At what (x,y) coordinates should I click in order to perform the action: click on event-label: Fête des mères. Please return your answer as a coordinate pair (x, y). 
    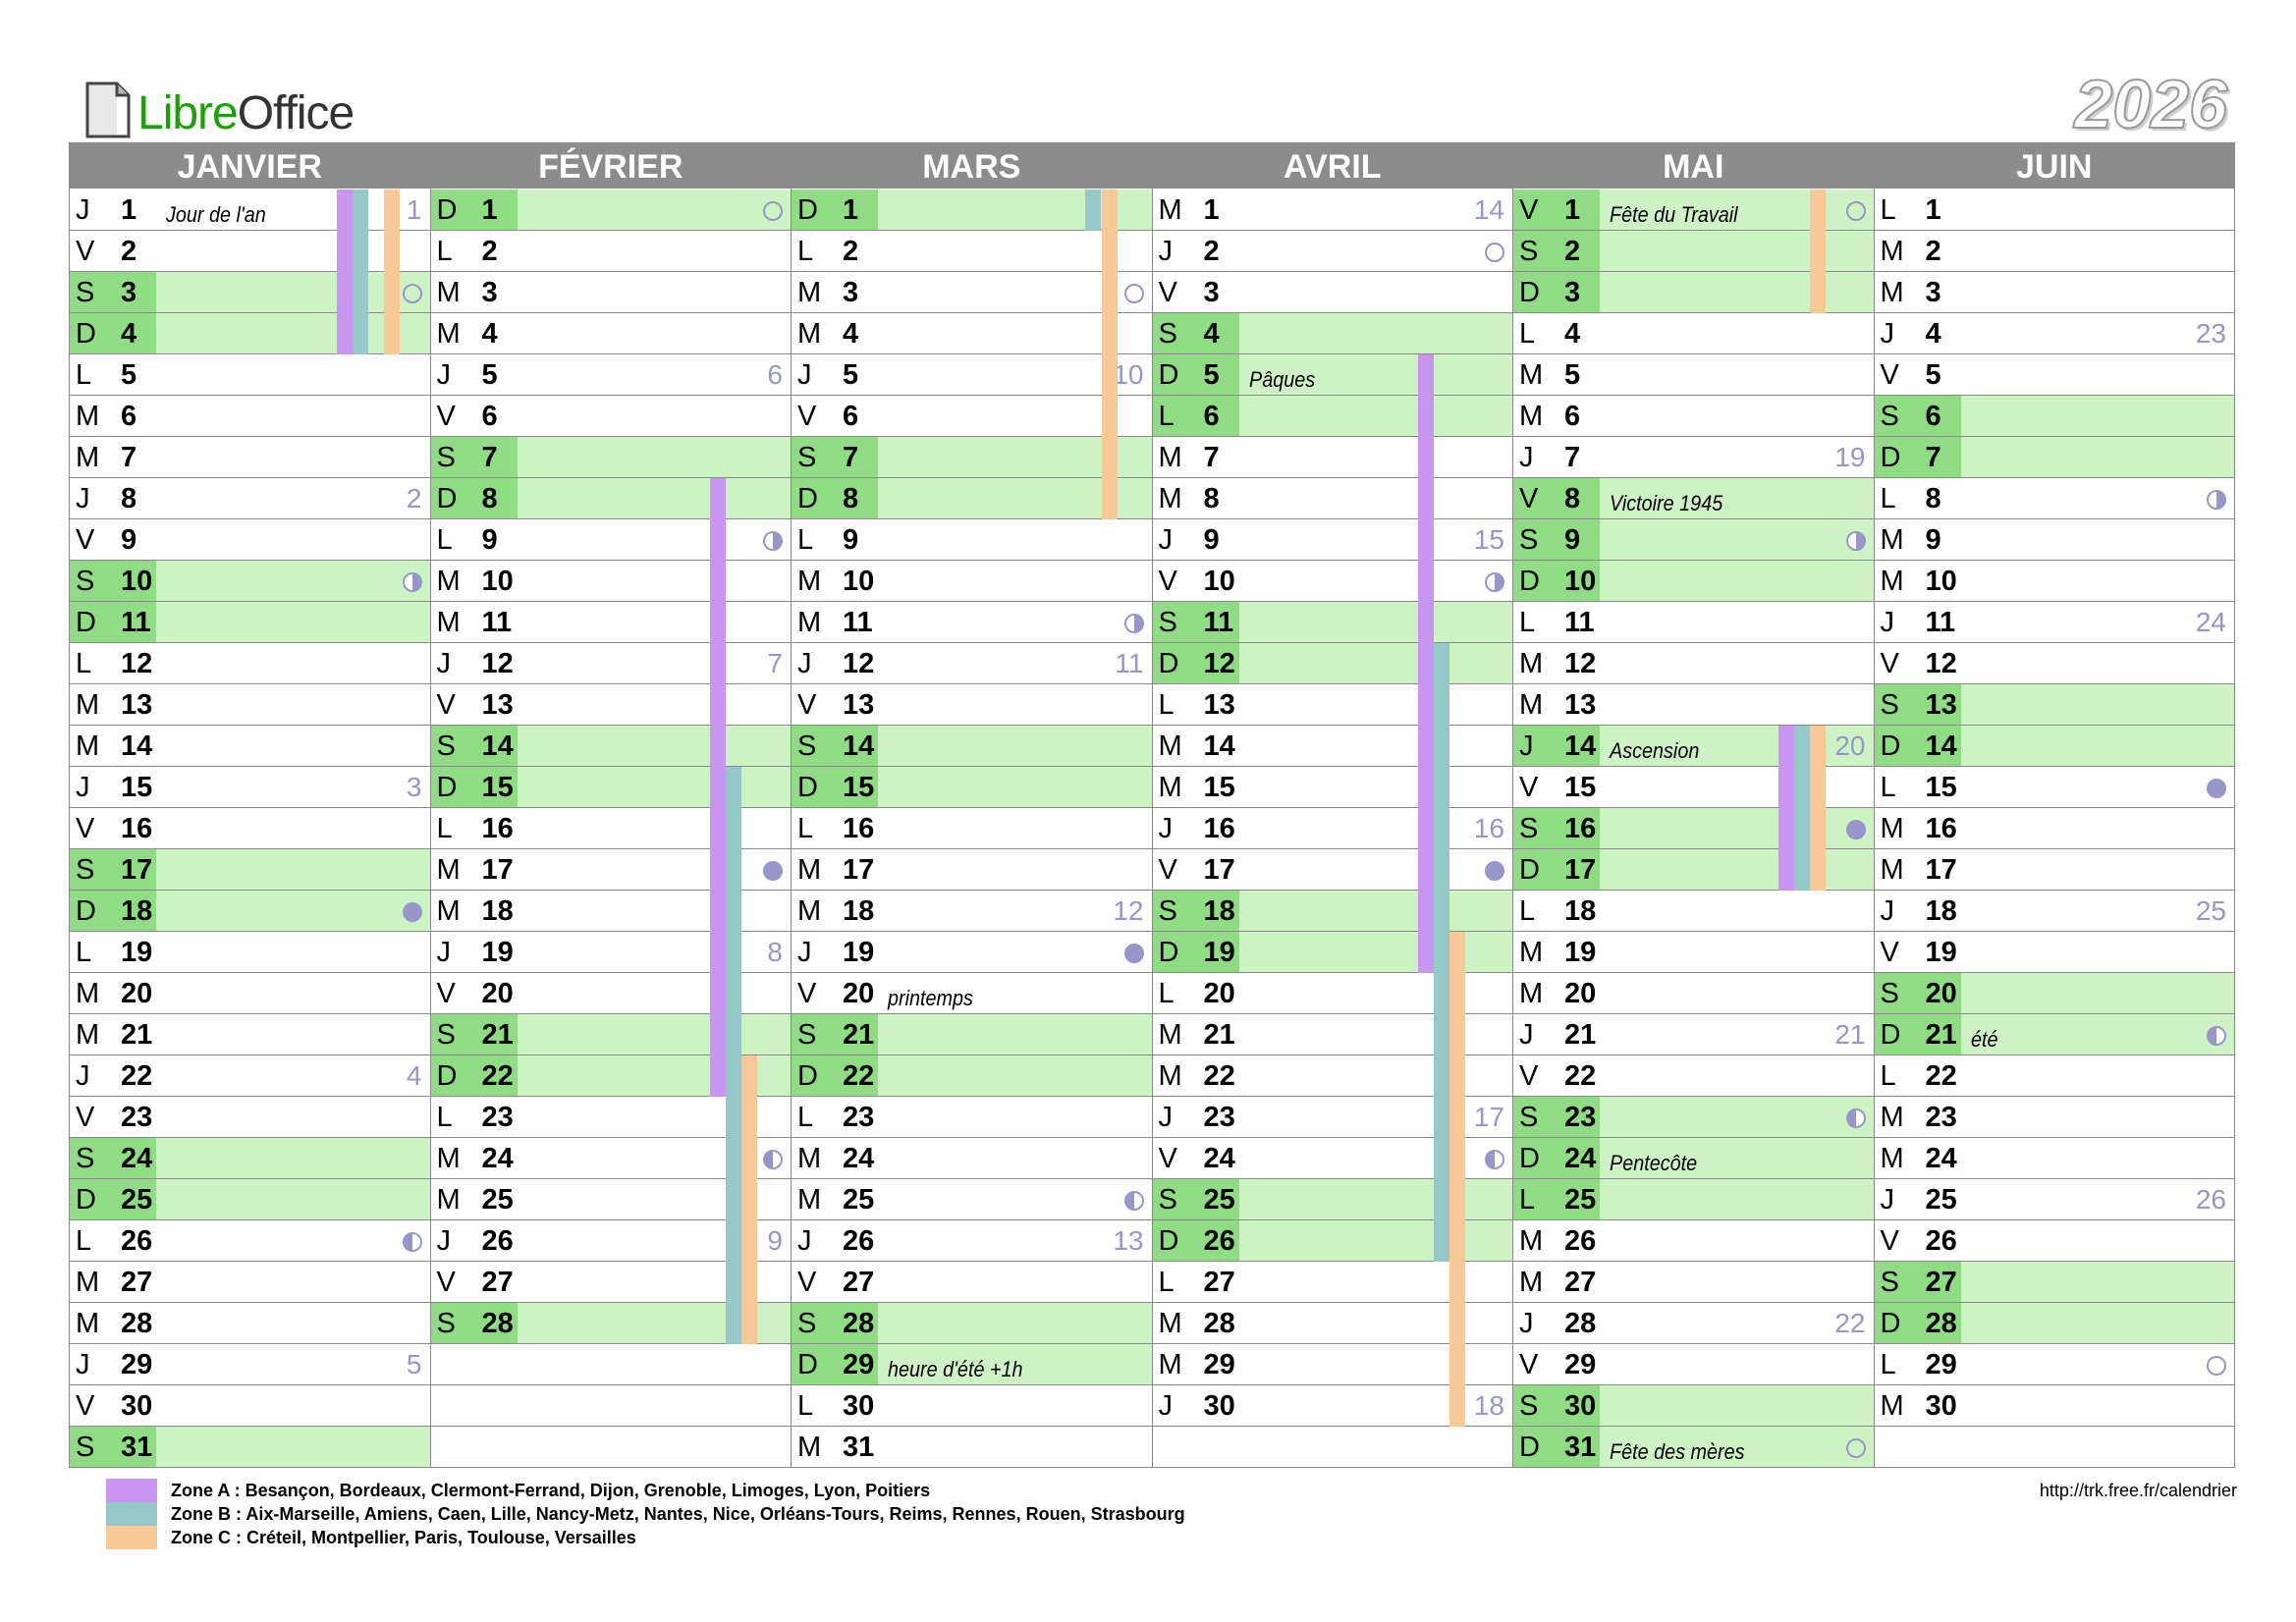
    Looking at the image, I should click on (1677, 1451).